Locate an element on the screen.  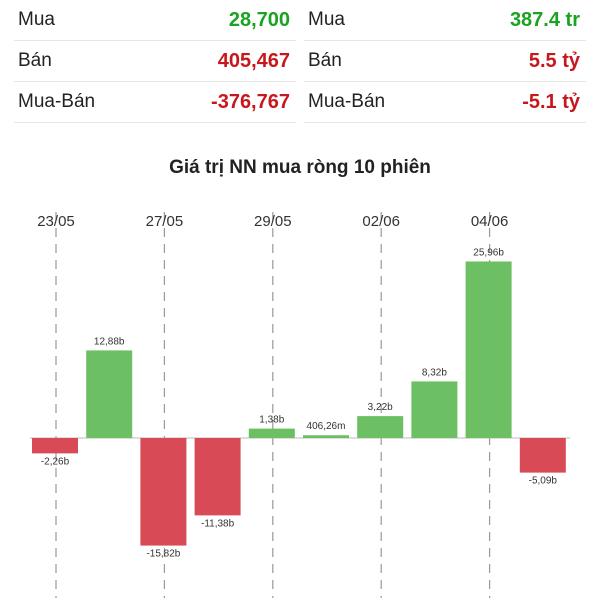
sell-value-row: Bán 5.5 tỷ is located at coordinates (445, 61).